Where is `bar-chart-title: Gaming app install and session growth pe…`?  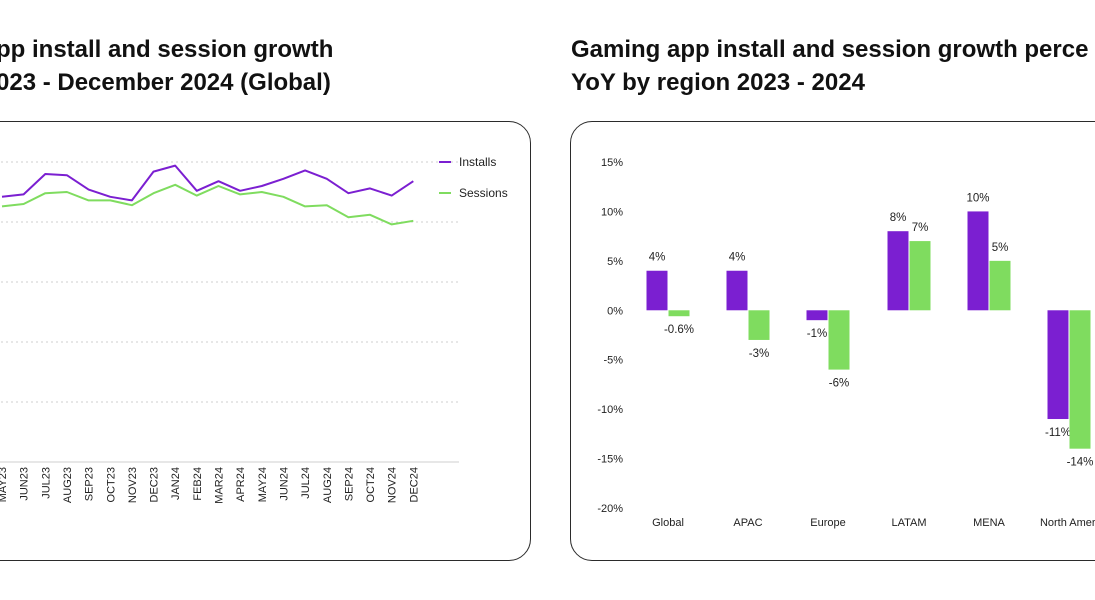 bar-chart-title: Gaming app install and session growth pe… is located at coordinates (829, 66).